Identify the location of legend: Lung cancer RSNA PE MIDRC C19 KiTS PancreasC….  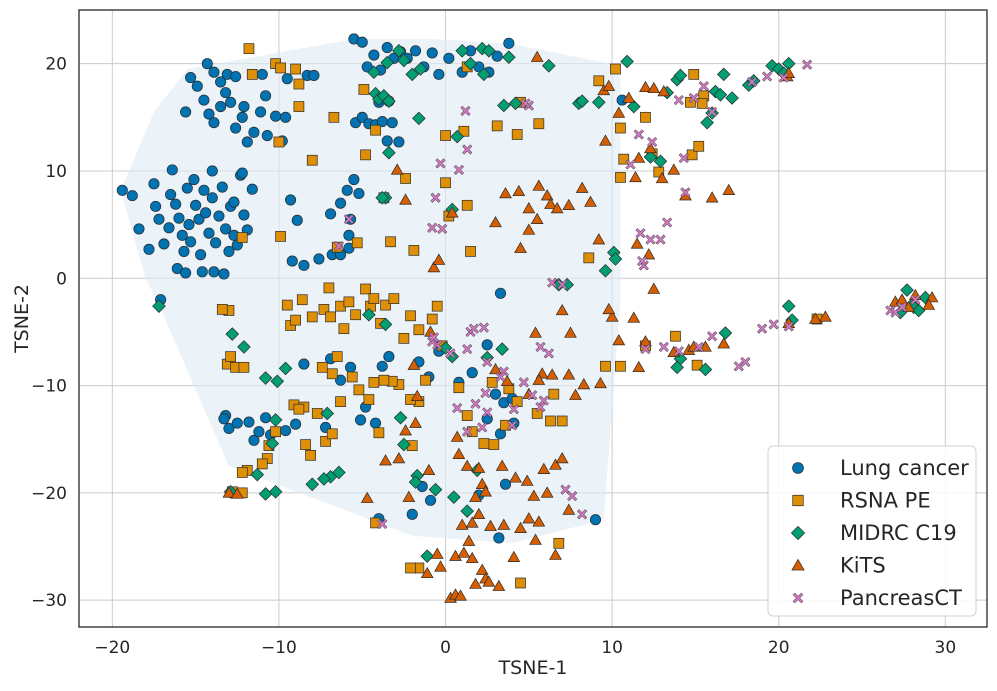
(872, 531).